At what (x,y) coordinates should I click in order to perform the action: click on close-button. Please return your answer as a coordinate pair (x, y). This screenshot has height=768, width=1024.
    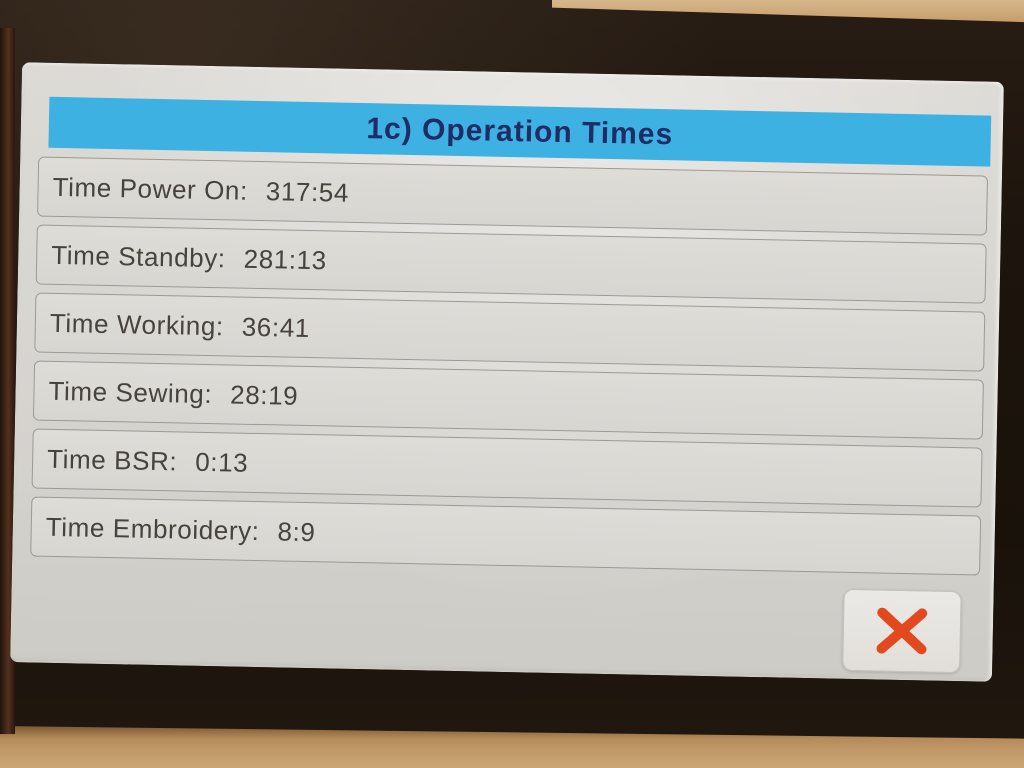
    Looking at the image, I should click on (902, 631).